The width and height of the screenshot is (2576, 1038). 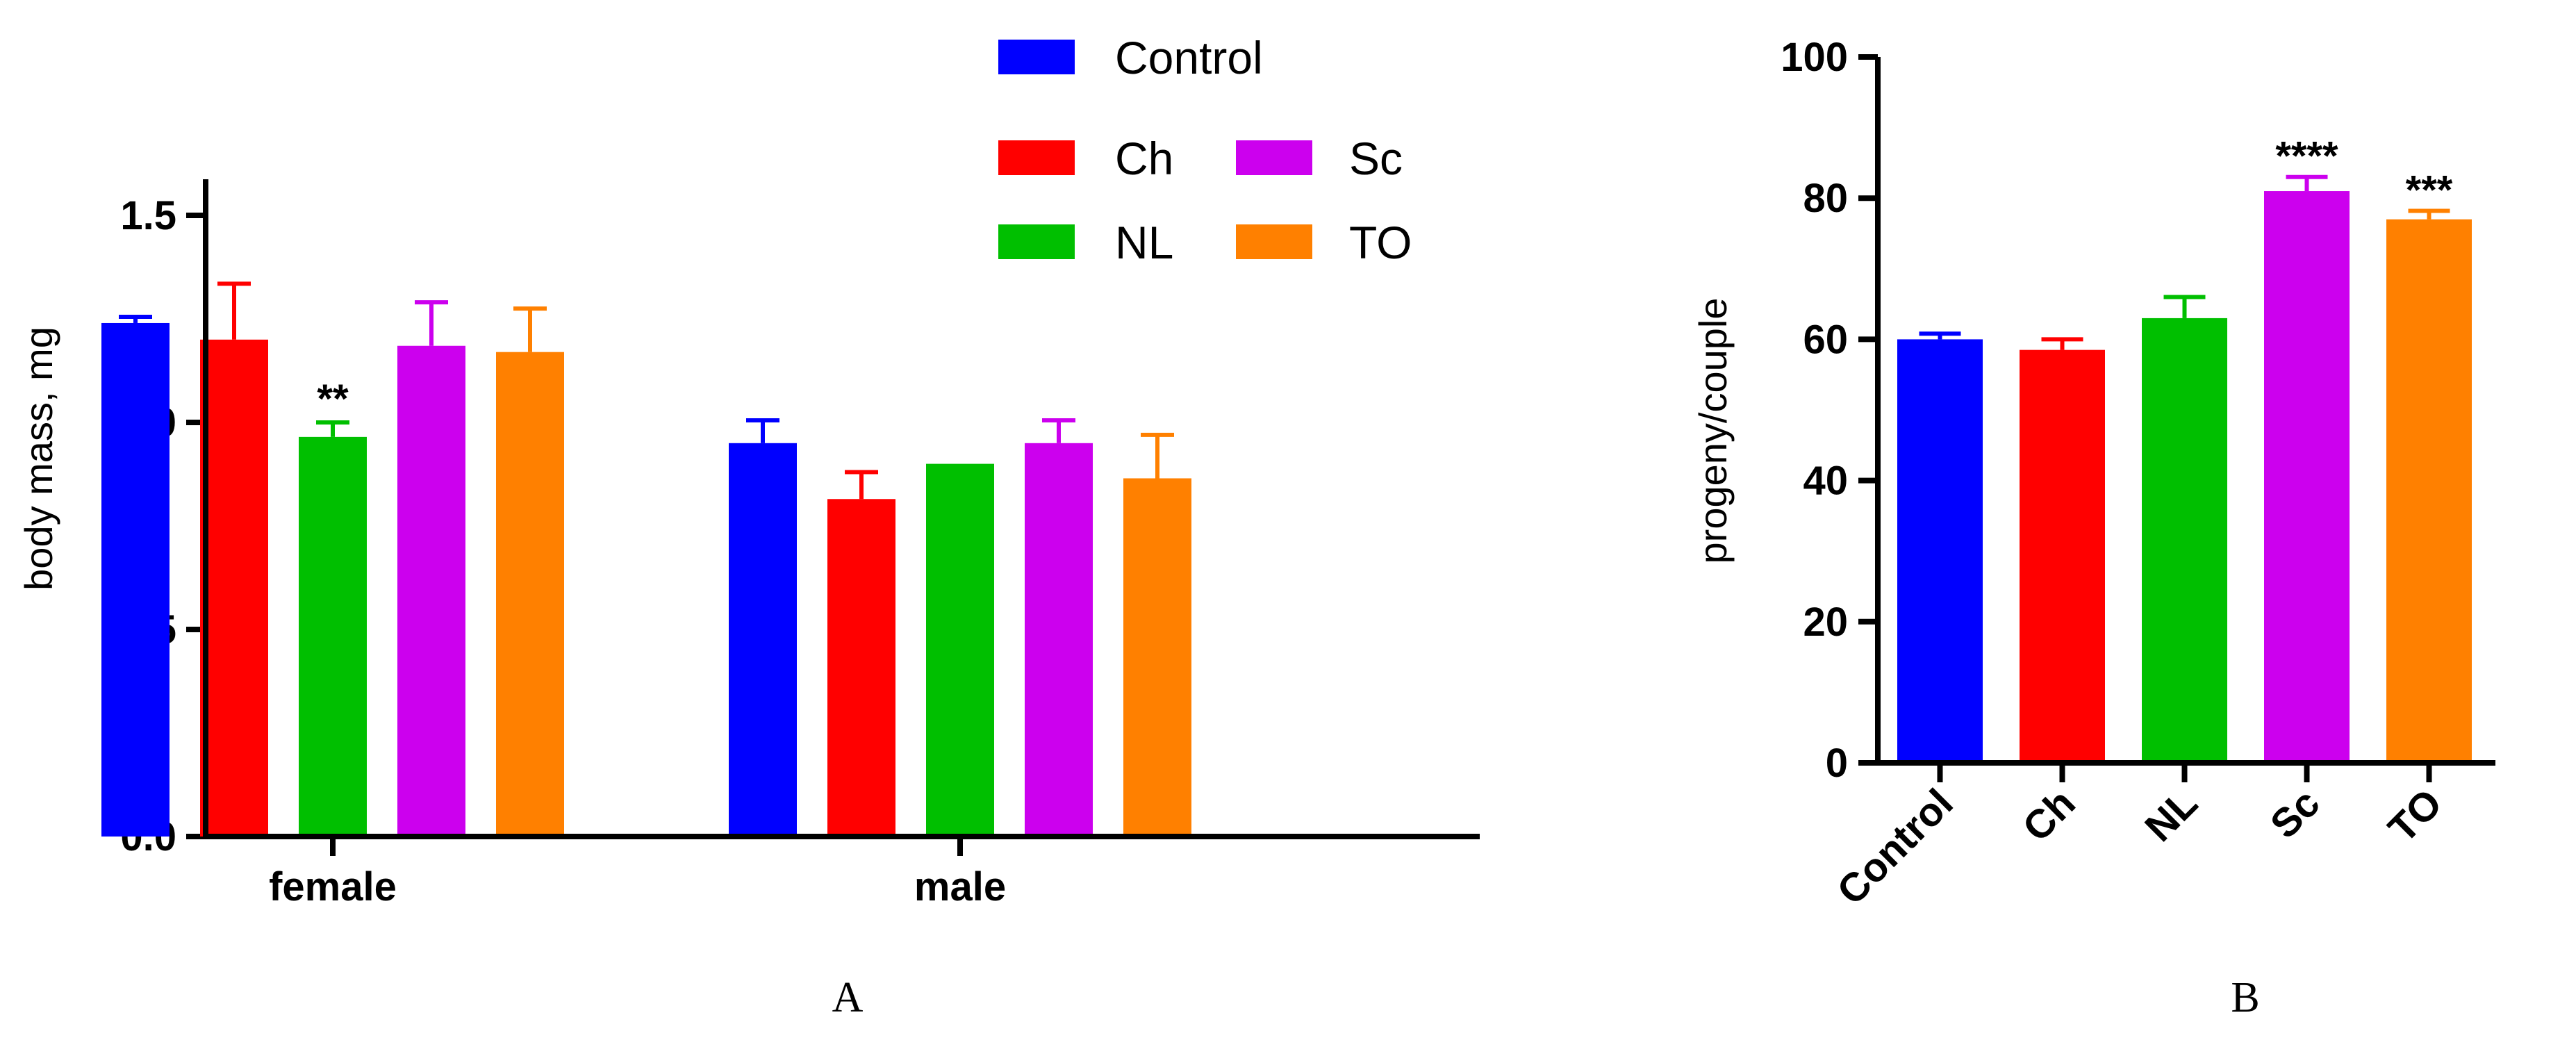 What do you see at coordinates (1059, 640) in the screenshot?
I see `panel-a-bar-male-sc` at bounding box center [1059, 640].